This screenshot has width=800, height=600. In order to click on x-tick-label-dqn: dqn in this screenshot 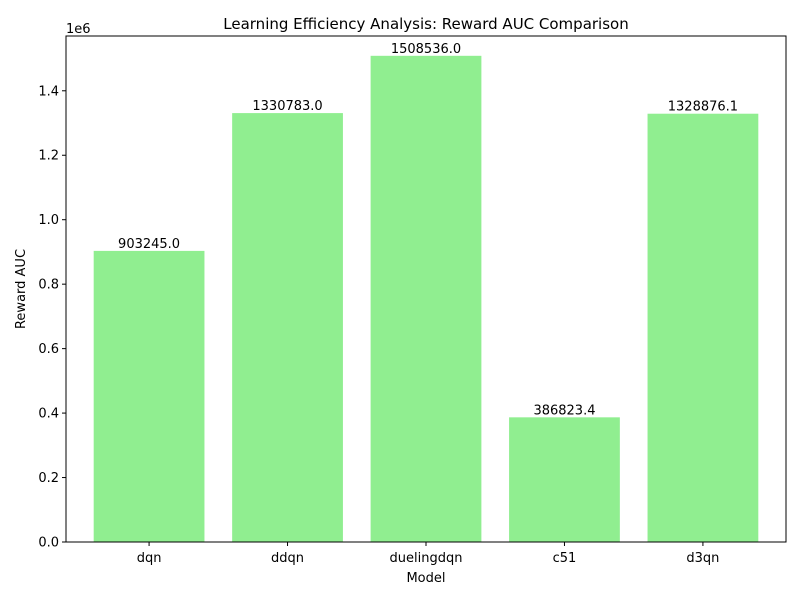, I will do `click(149, 558)`.